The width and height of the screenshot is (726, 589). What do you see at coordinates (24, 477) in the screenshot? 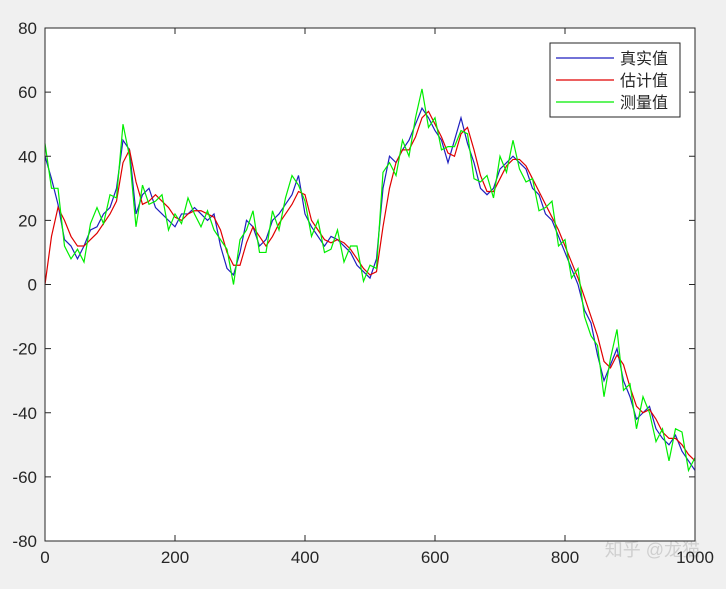
I see `y-tick-label: -60` at bounding box center [24, 477].